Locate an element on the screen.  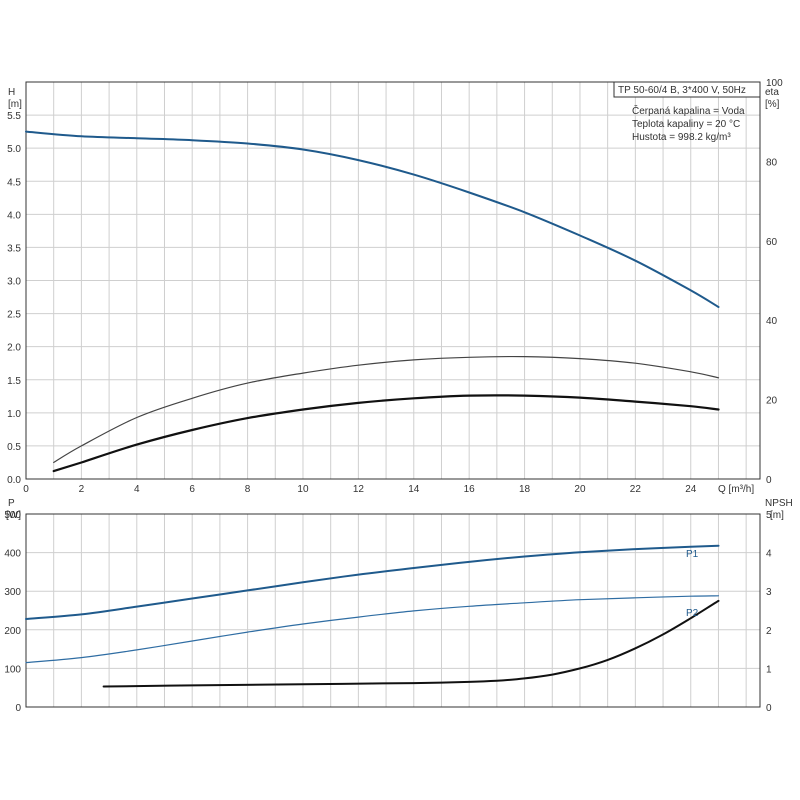
bottom-y-left-label-line2: [W] is located at coordinates (13, 515).